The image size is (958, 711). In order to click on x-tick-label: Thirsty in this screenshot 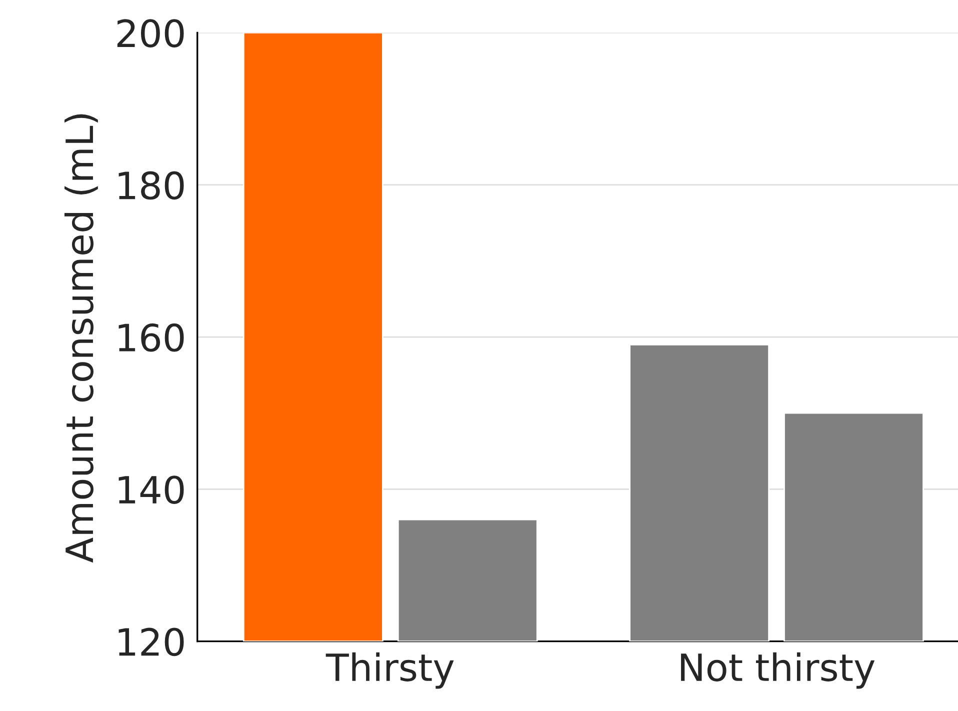, I will do `click(390, 670)`.